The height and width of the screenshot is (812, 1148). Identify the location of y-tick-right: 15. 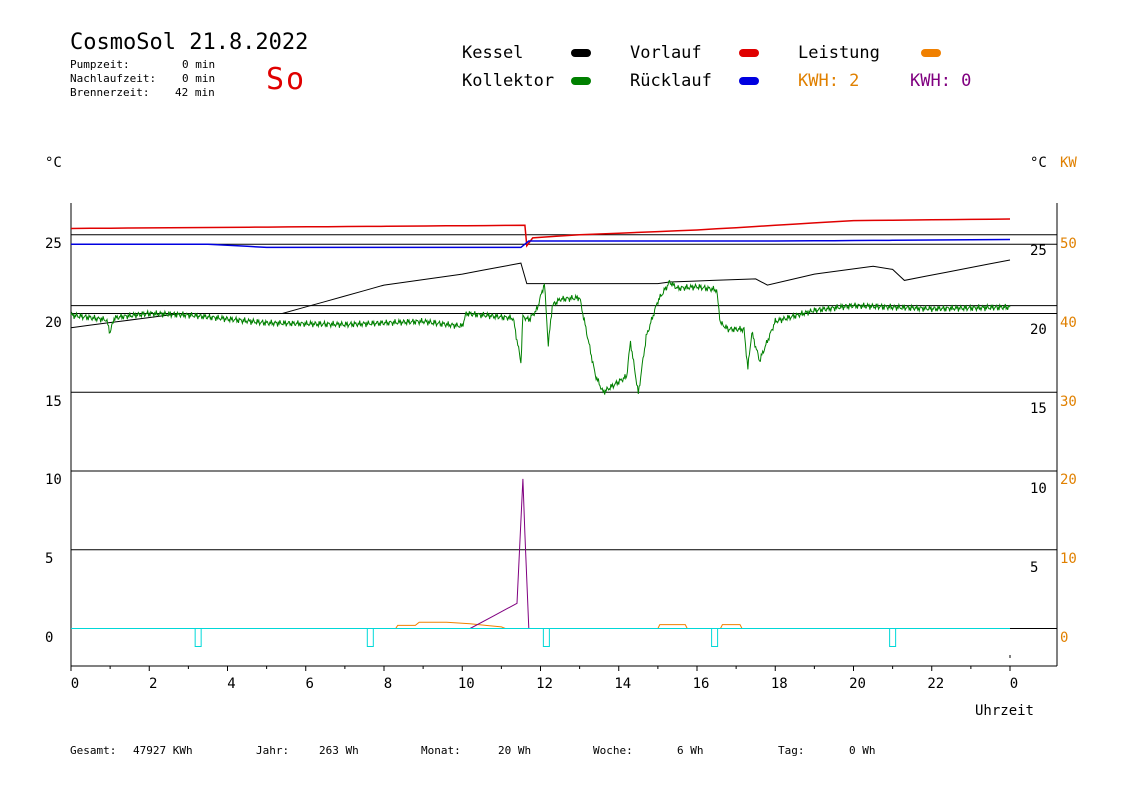
(1038, 409).